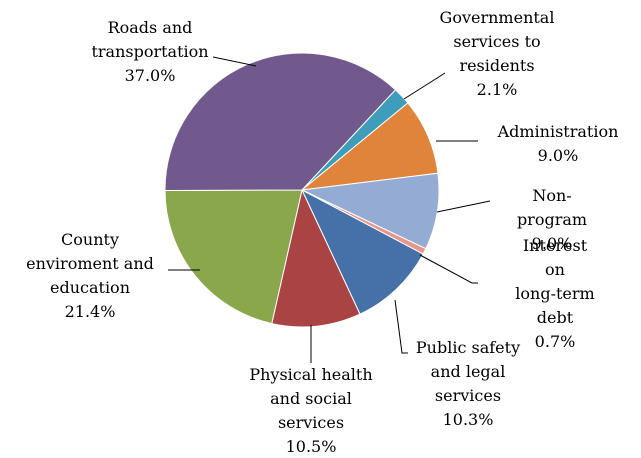  What do you see at coordinates (468, 419) in the screenshot?
I see `value-label: 10.3%` at bounding box center [468, 419].